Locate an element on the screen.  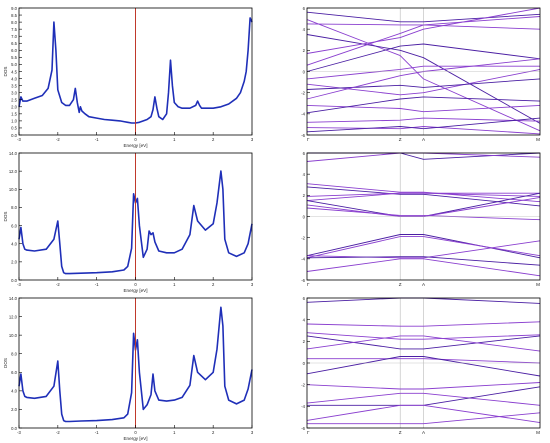
y-tick-label: 8.5 is located at coordinates (14, 15).